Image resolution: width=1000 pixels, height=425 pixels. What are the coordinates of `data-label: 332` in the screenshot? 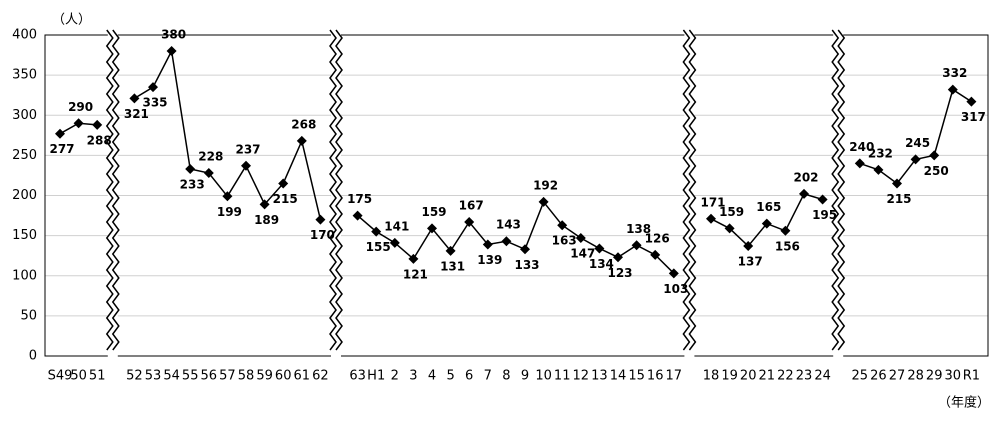 It's located at (954, 73).